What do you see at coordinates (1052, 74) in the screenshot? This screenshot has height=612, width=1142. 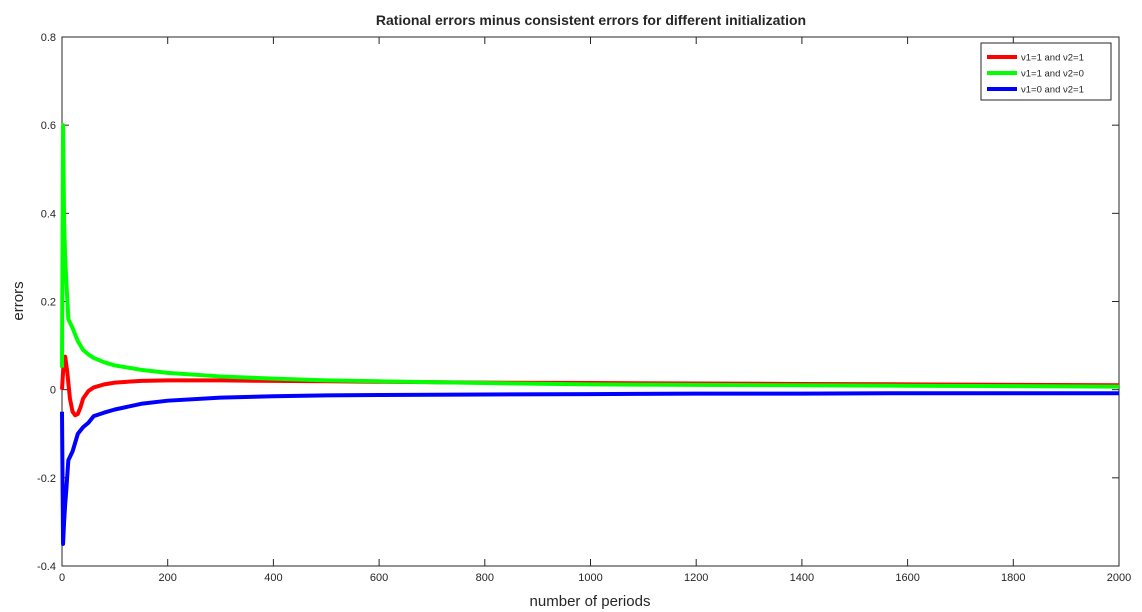 I see `legend-label-2: ν1=1 and ν2=0` at bounding box center [1052, 74].